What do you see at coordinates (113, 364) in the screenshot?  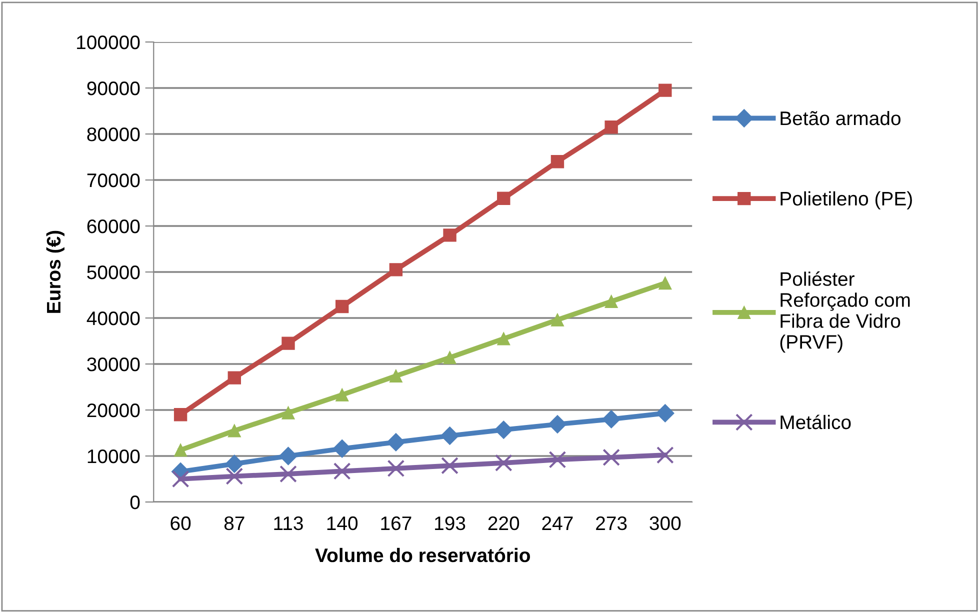 I see `y-tick-label: 30000` at bounding box center [113, 364].